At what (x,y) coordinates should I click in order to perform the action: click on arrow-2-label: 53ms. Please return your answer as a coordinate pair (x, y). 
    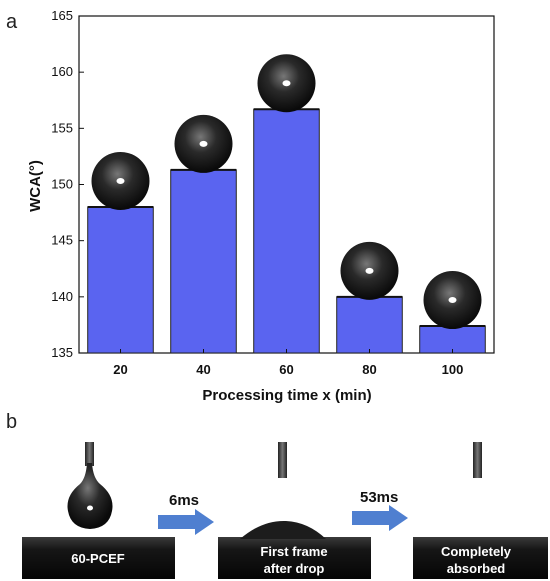
    Looking at the image, I should click on (379, 497).